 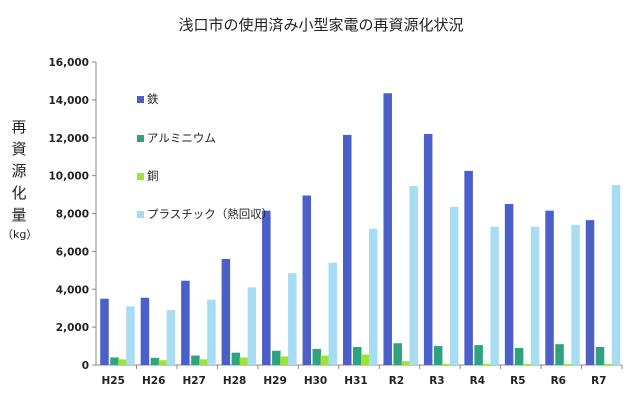 What do you see at coordinates (477, 381) in the screenshot?
I see `x-tick-label: R4` at bounding box center [477, 381].